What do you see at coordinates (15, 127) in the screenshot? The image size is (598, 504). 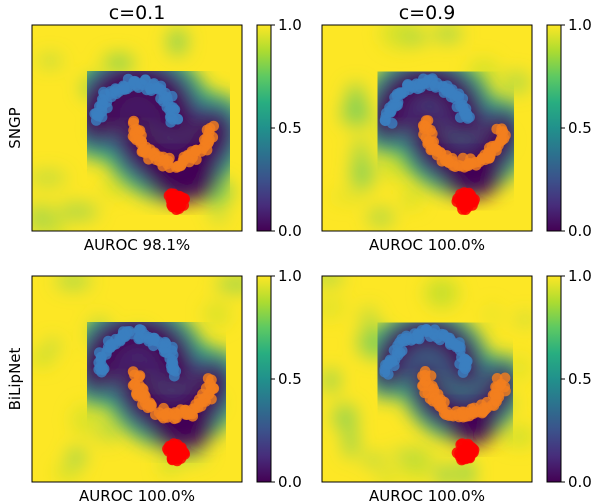 I see `row-label: SNGP` at bounding box center [15, 127].